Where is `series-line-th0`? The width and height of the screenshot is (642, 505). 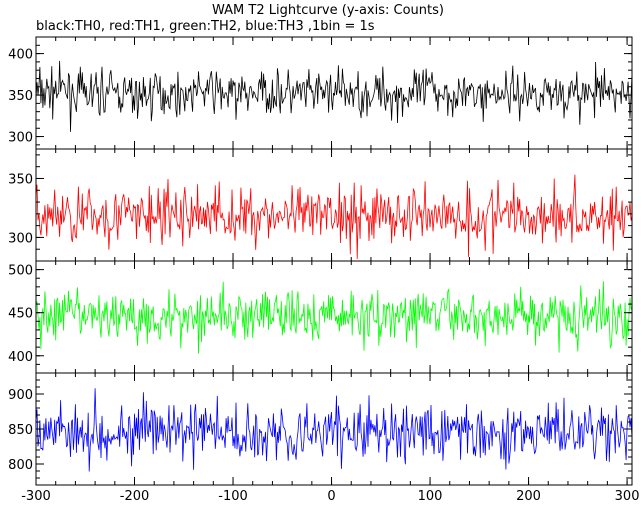 series-line-th0 is located at coordinates (334, 96).